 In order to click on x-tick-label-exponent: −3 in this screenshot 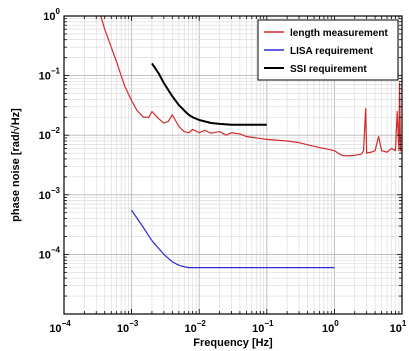, I will do `click(134, 323)`.